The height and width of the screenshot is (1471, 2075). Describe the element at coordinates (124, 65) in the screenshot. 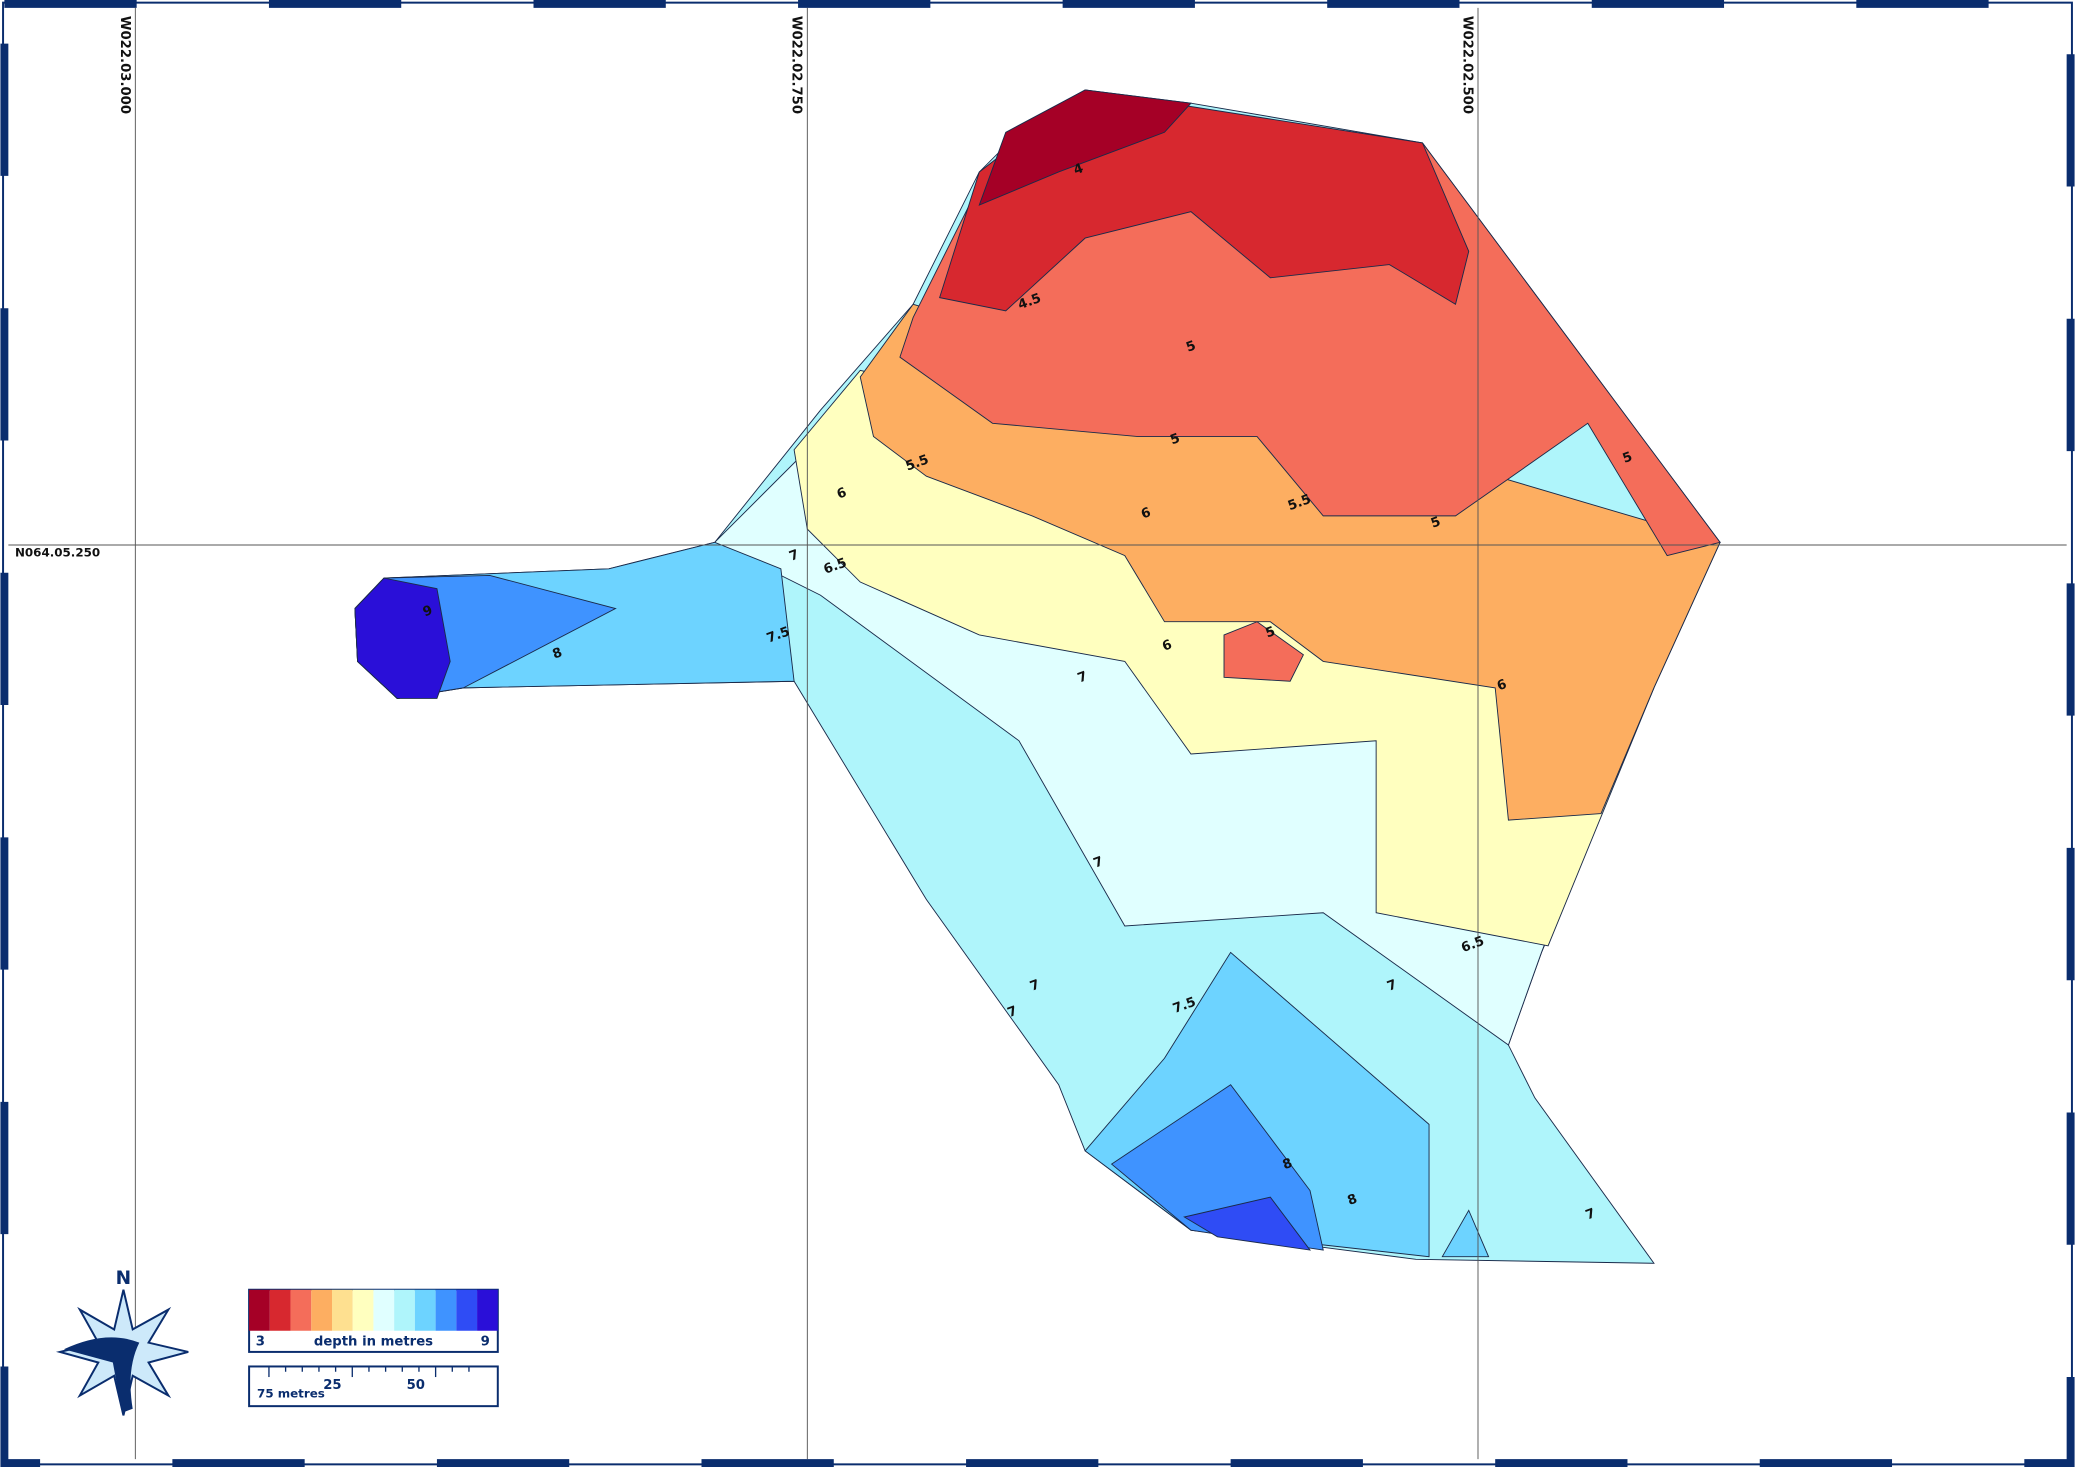

I see `lon-label: W022.03.000` at that location.